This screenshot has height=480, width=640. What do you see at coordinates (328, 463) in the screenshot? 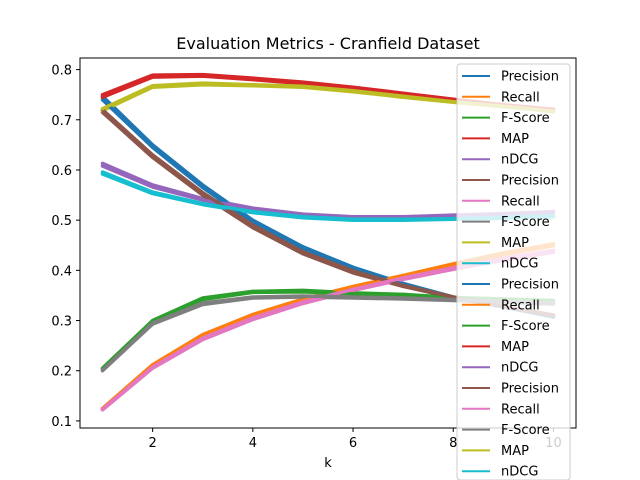
I see `x-axis-label: k` at bounding box center [328, 463].